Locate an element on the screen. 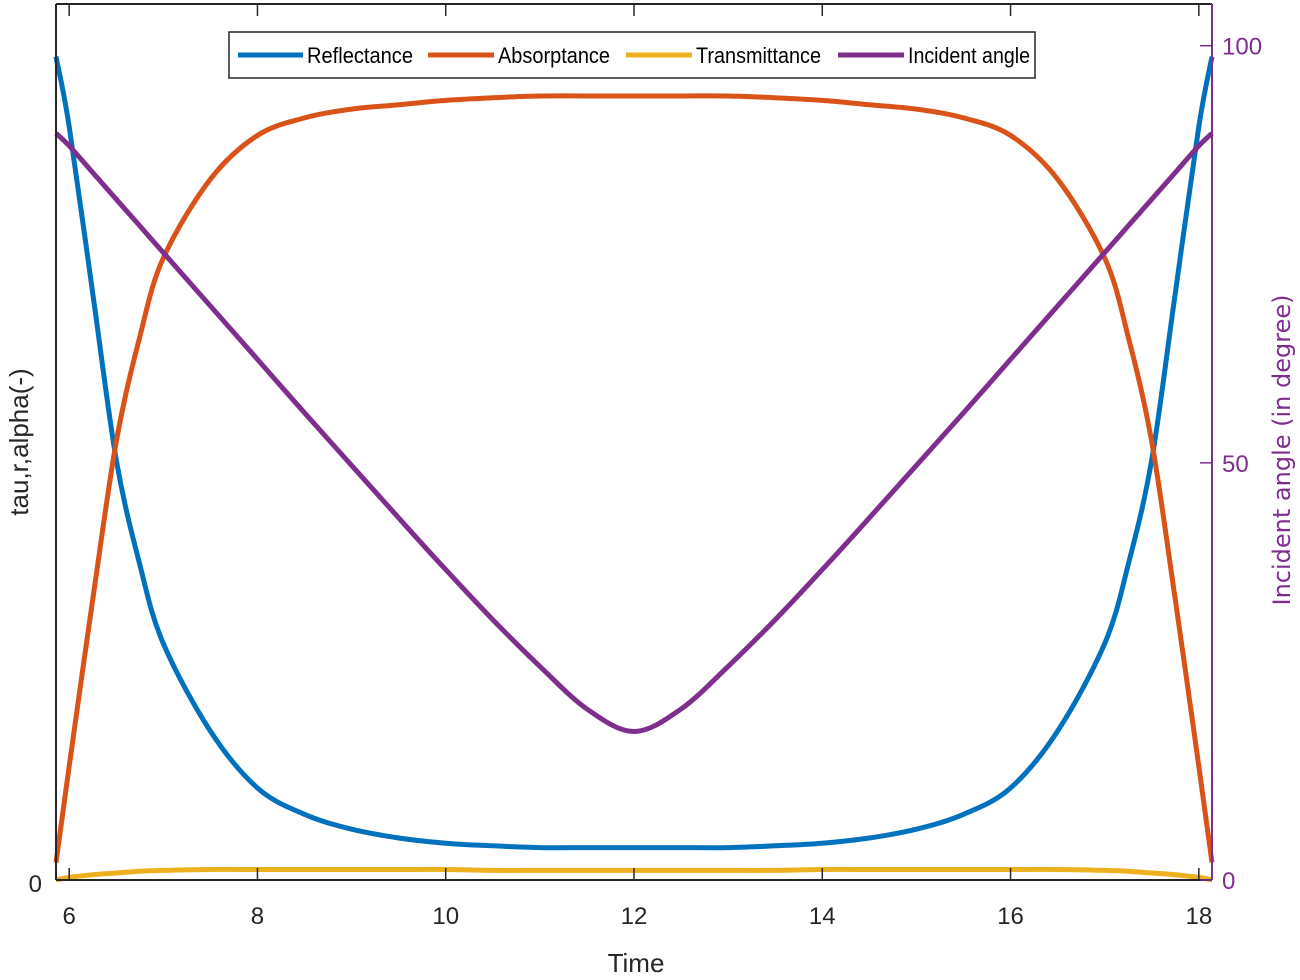  y-right-tick-label: 50 is located at coordinates (1235, 464).